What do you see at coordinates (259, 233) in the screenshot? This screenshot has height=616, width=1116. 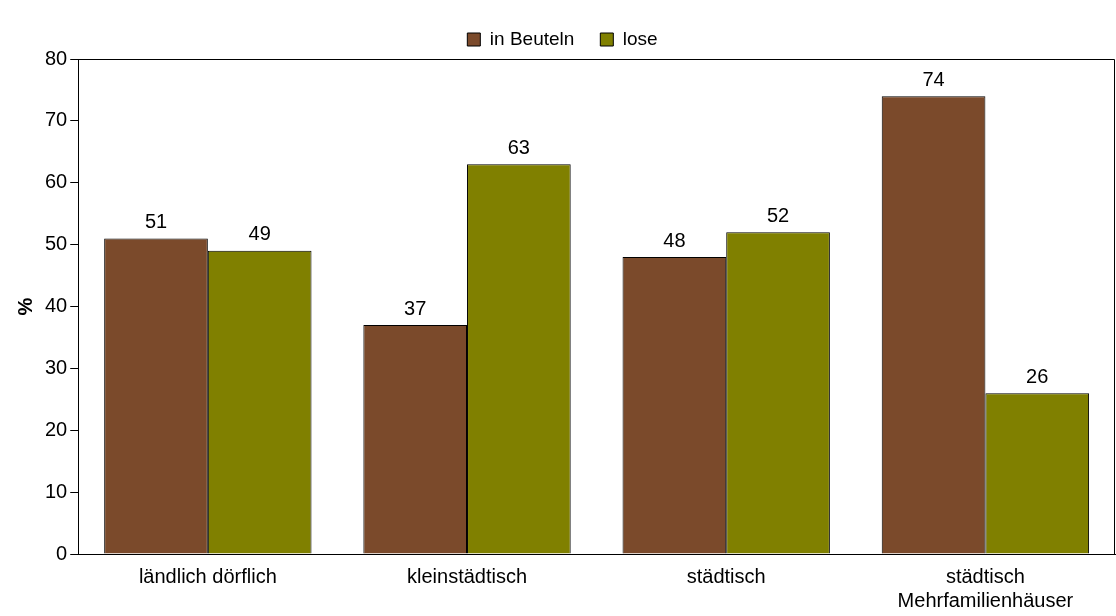 I see `data-label: 49` at bounding box center [259, 233].